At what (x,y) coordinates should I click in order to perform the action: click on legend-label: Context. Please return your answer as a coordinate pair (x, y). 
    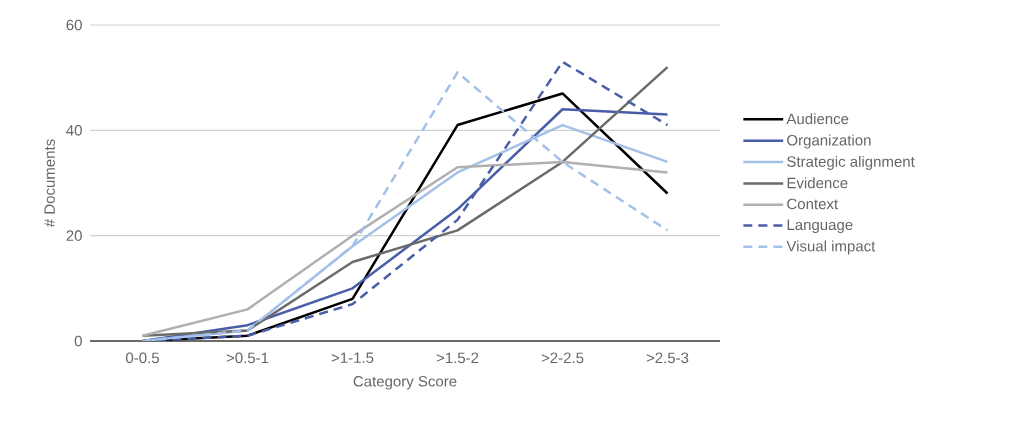
    Looking at the image, I should click on (813, 204).